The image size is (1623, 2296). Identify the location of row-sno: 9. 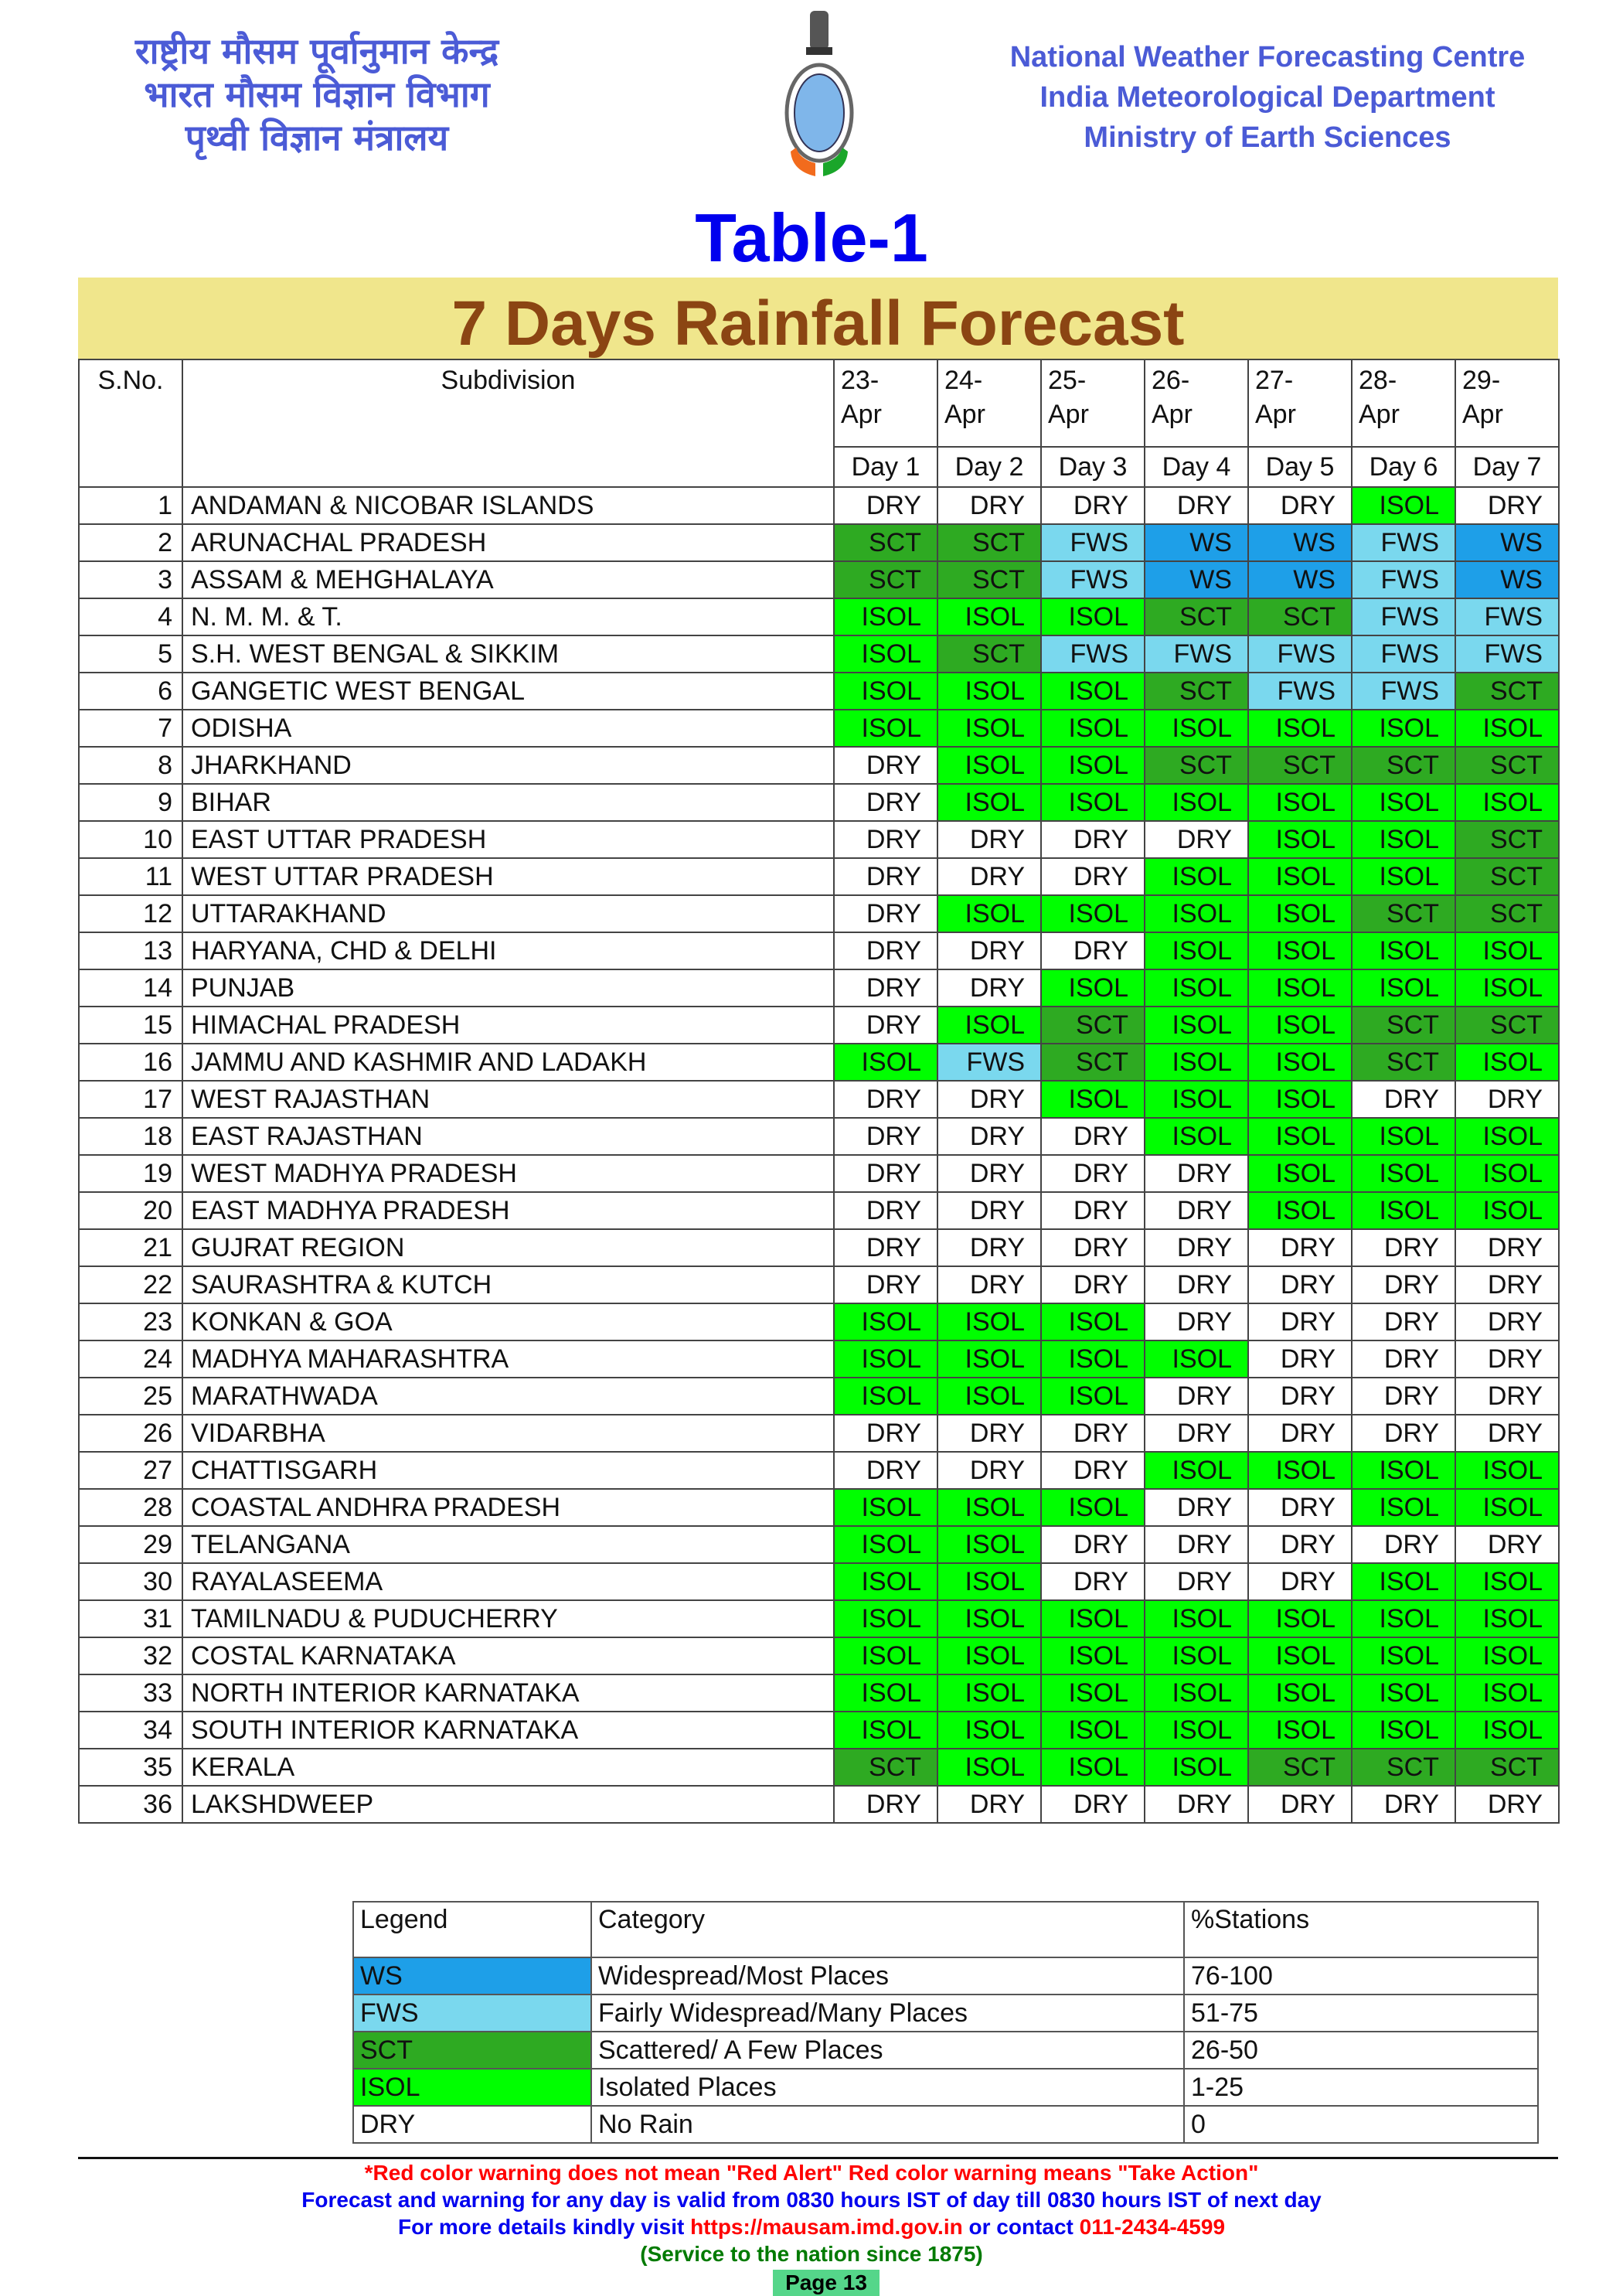
(130, 802).